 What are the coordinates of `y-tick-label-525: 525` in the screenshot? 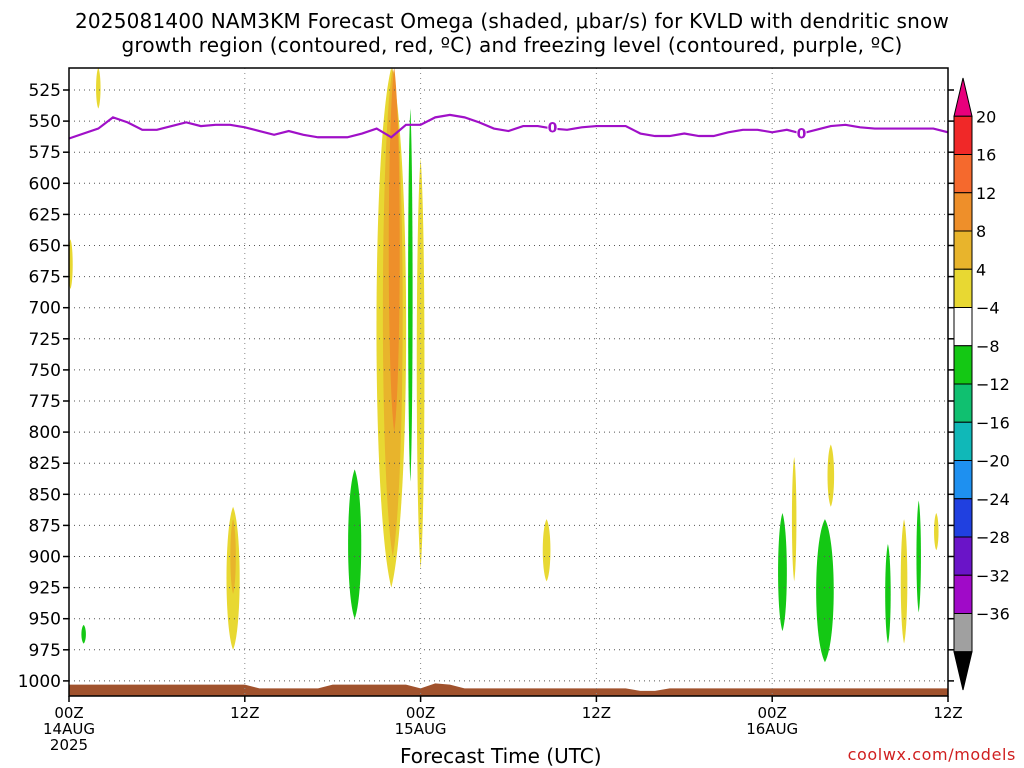 It's located at (45, 91).